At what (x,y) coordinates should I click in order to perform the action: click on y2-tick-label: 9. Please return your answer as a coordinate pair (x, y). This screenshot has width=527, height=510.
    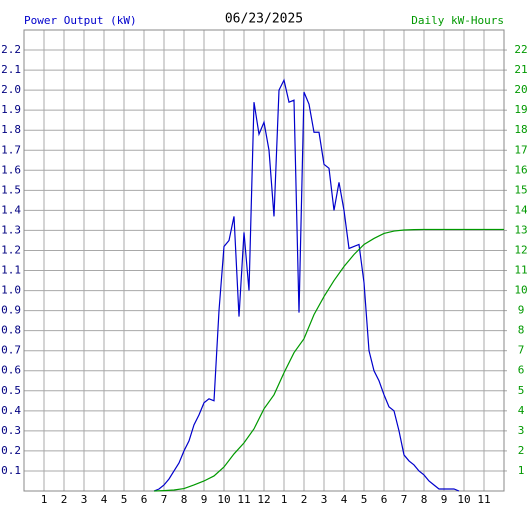
    Looking at the image, I should click on (521, 310).